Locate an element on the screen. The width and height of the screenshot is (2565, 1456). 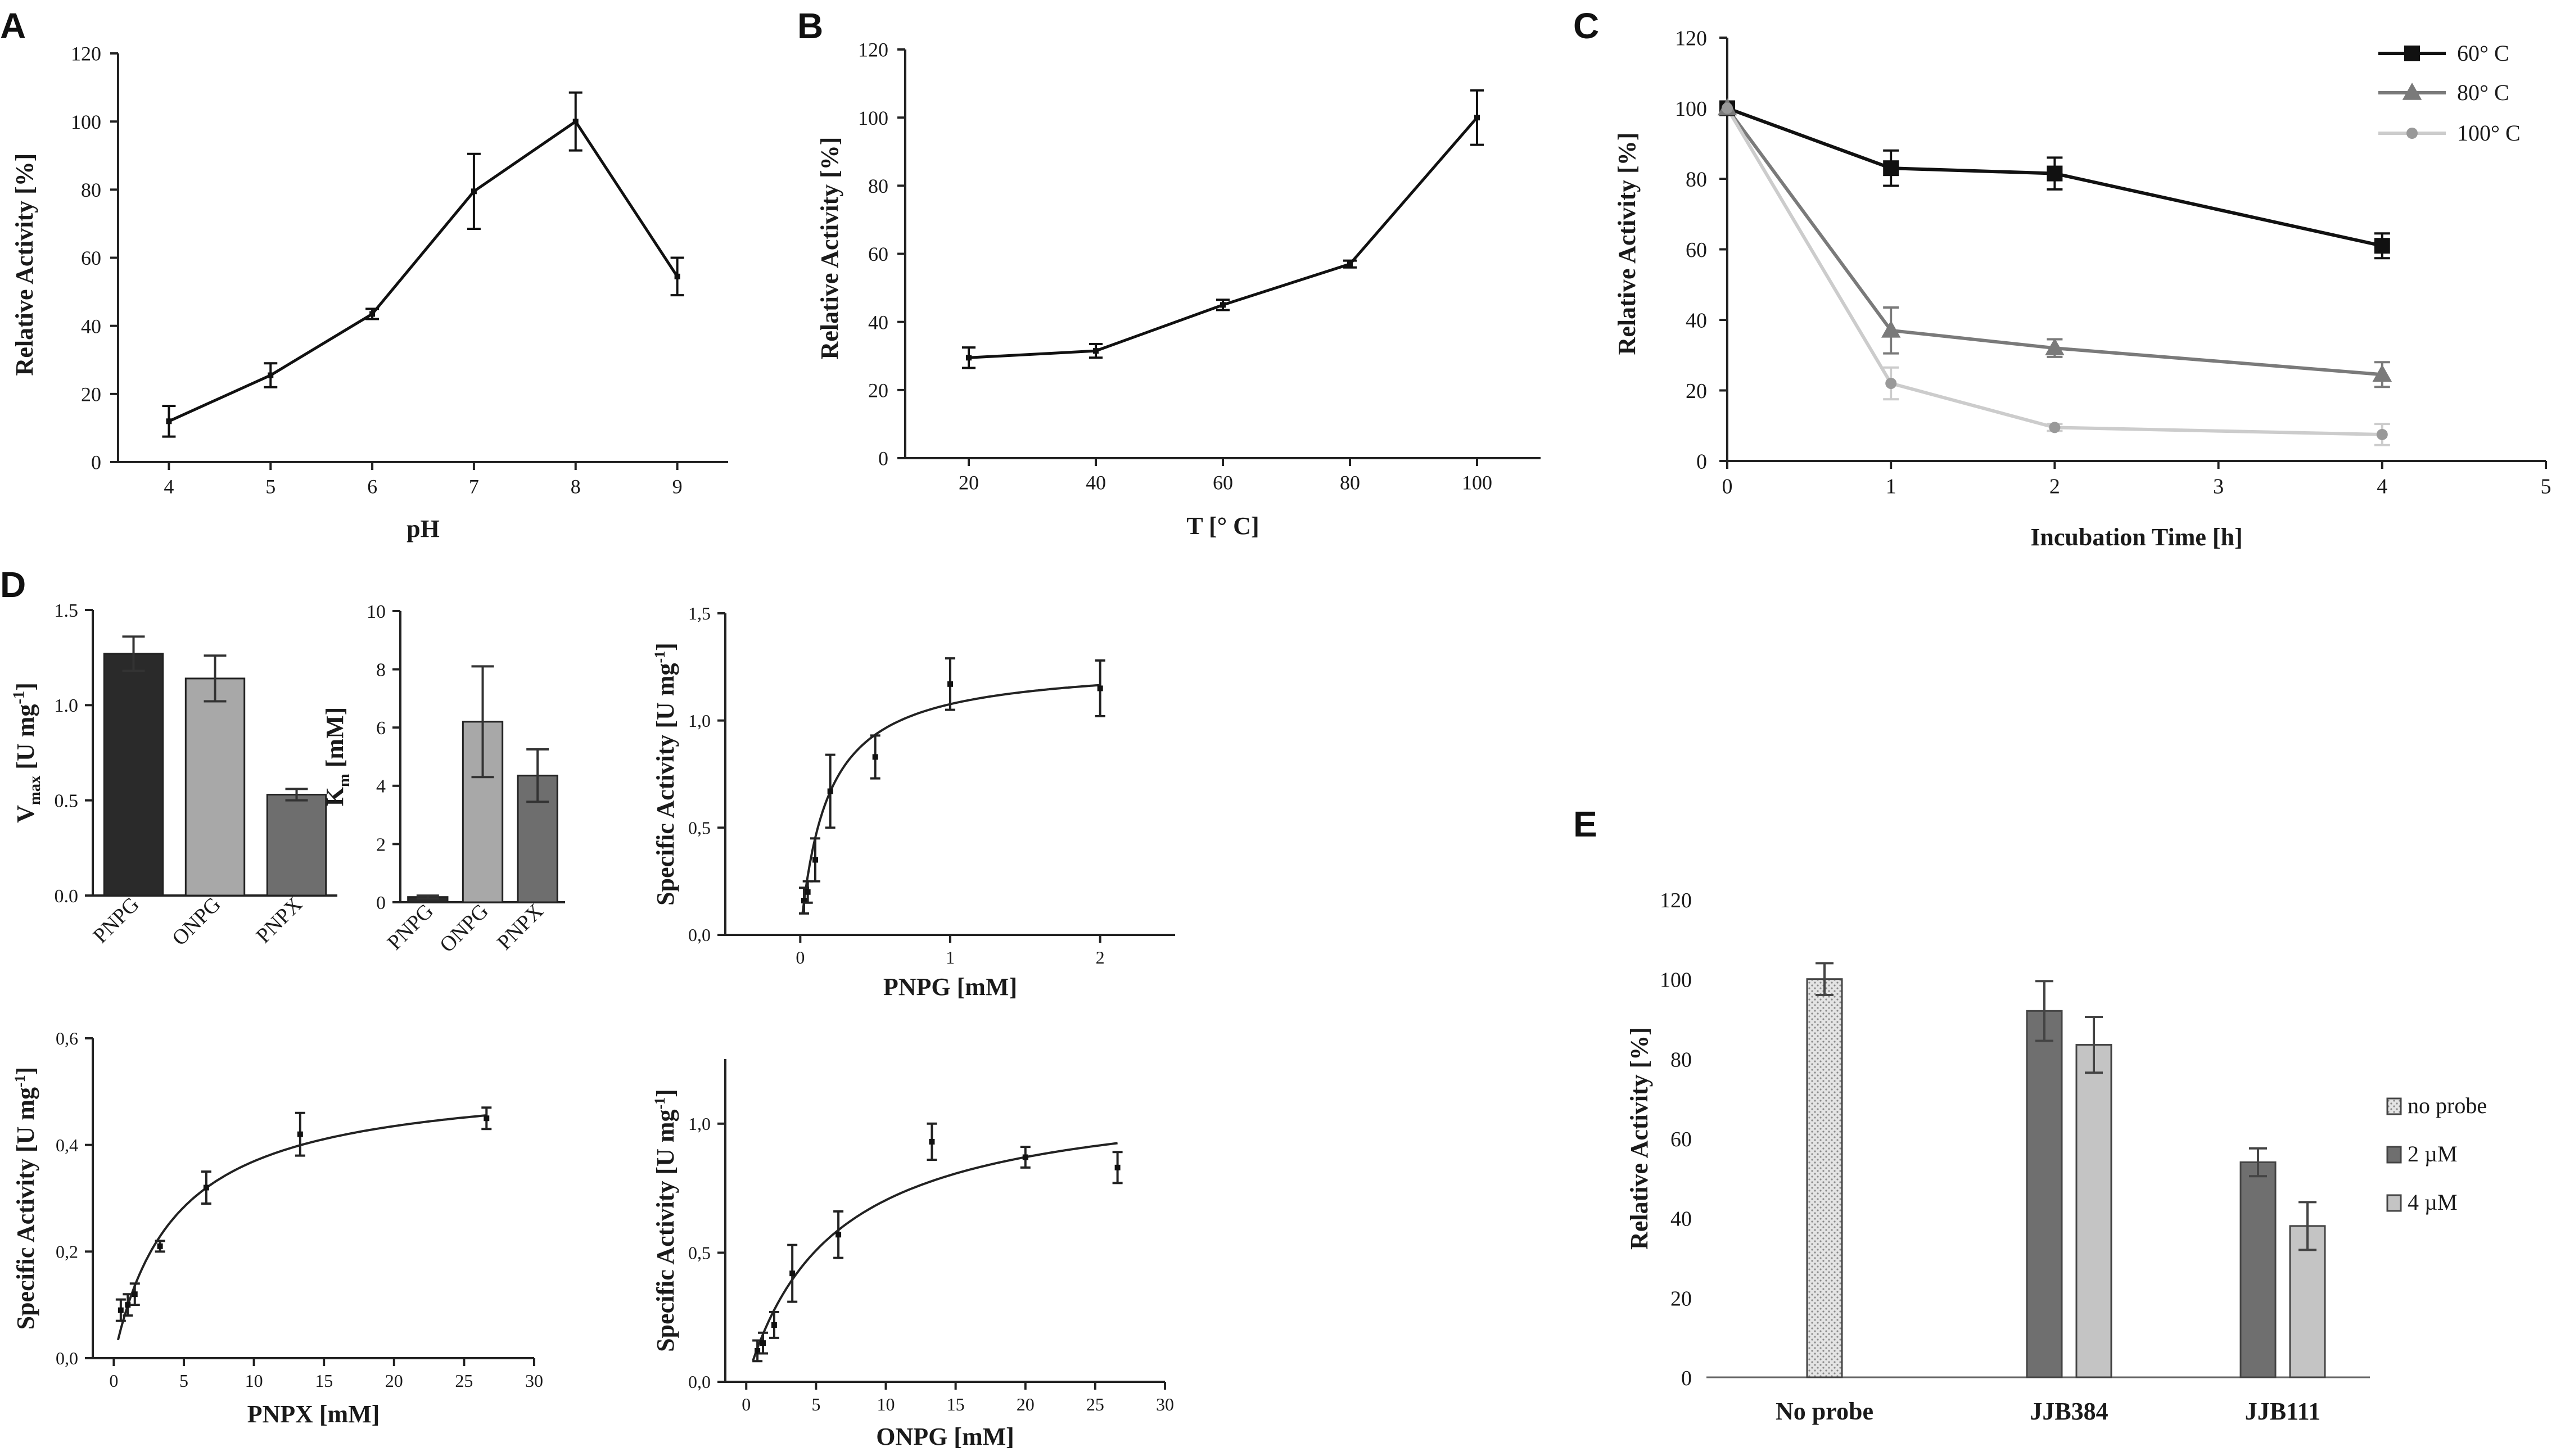
legend-label: 2 µM is located at coordinates (2433, 1154).